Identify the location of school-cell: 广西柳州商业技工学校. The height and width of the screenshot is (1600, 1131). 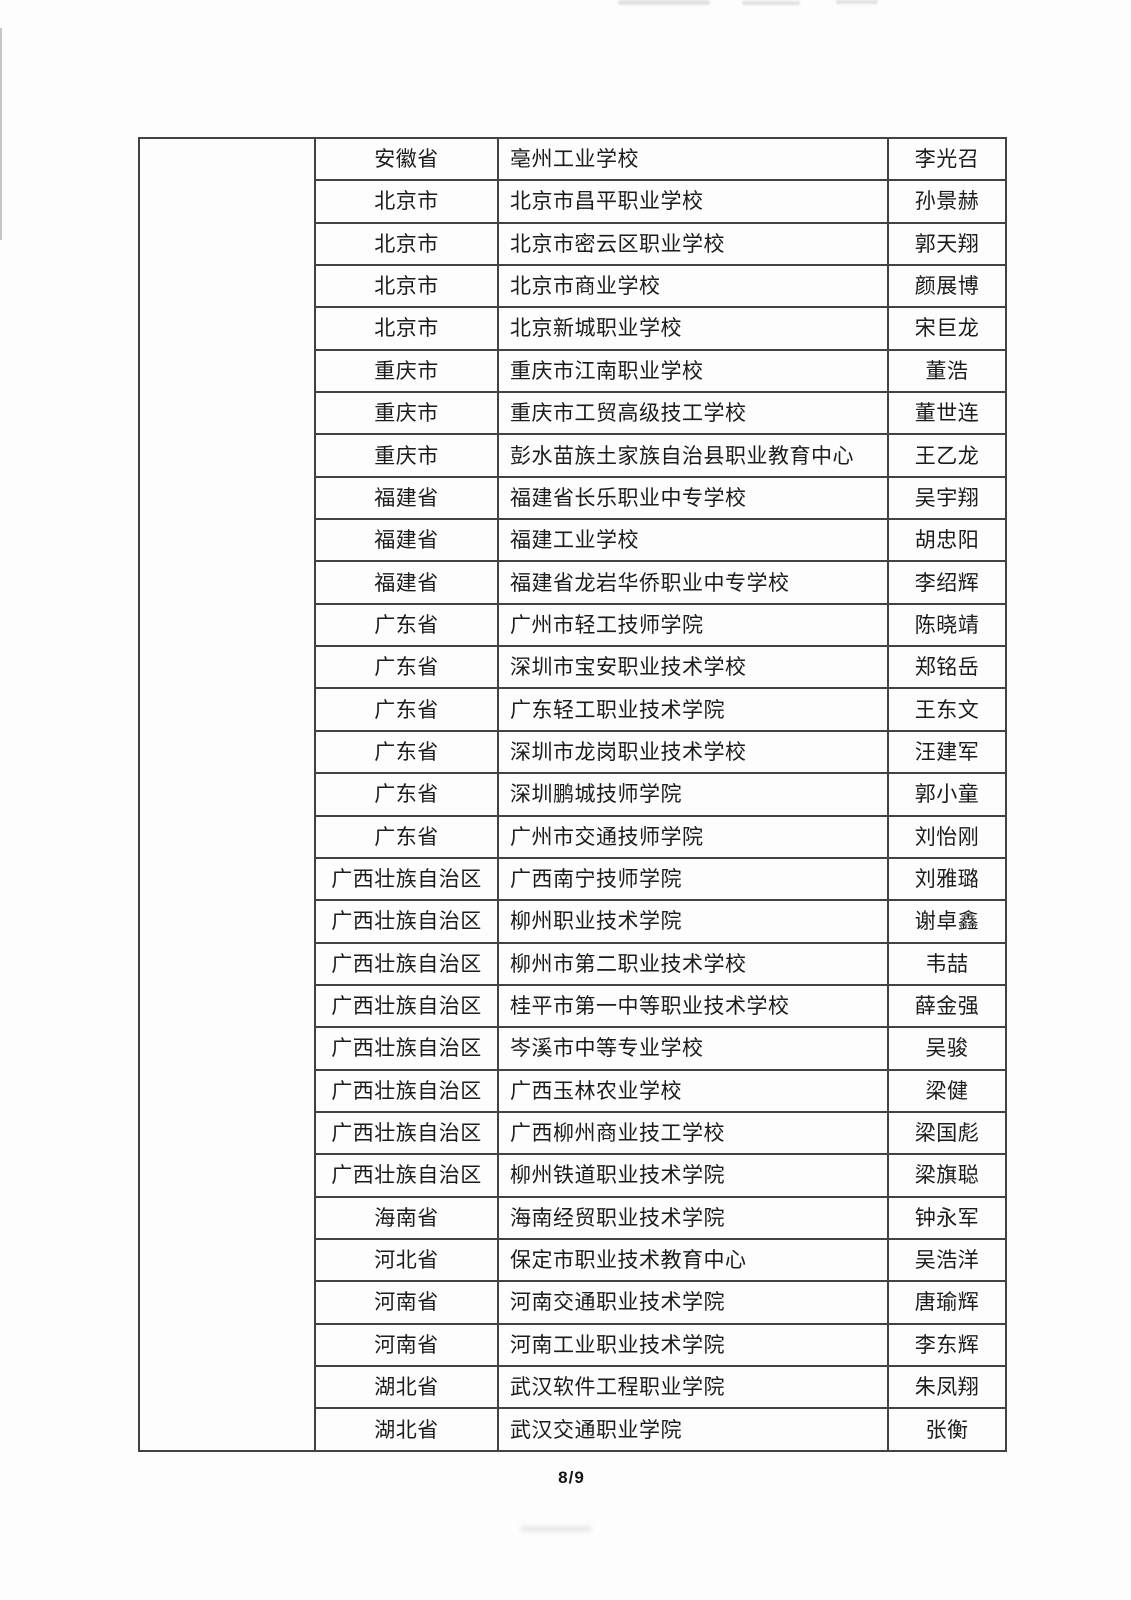
(693, 1133).